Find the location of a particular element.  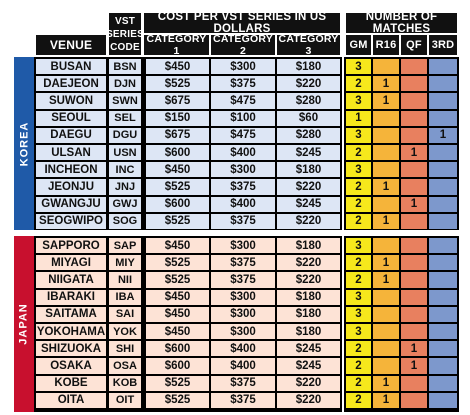

category-2-header: CATEGORY 2 is located at coordinates (243, 45).